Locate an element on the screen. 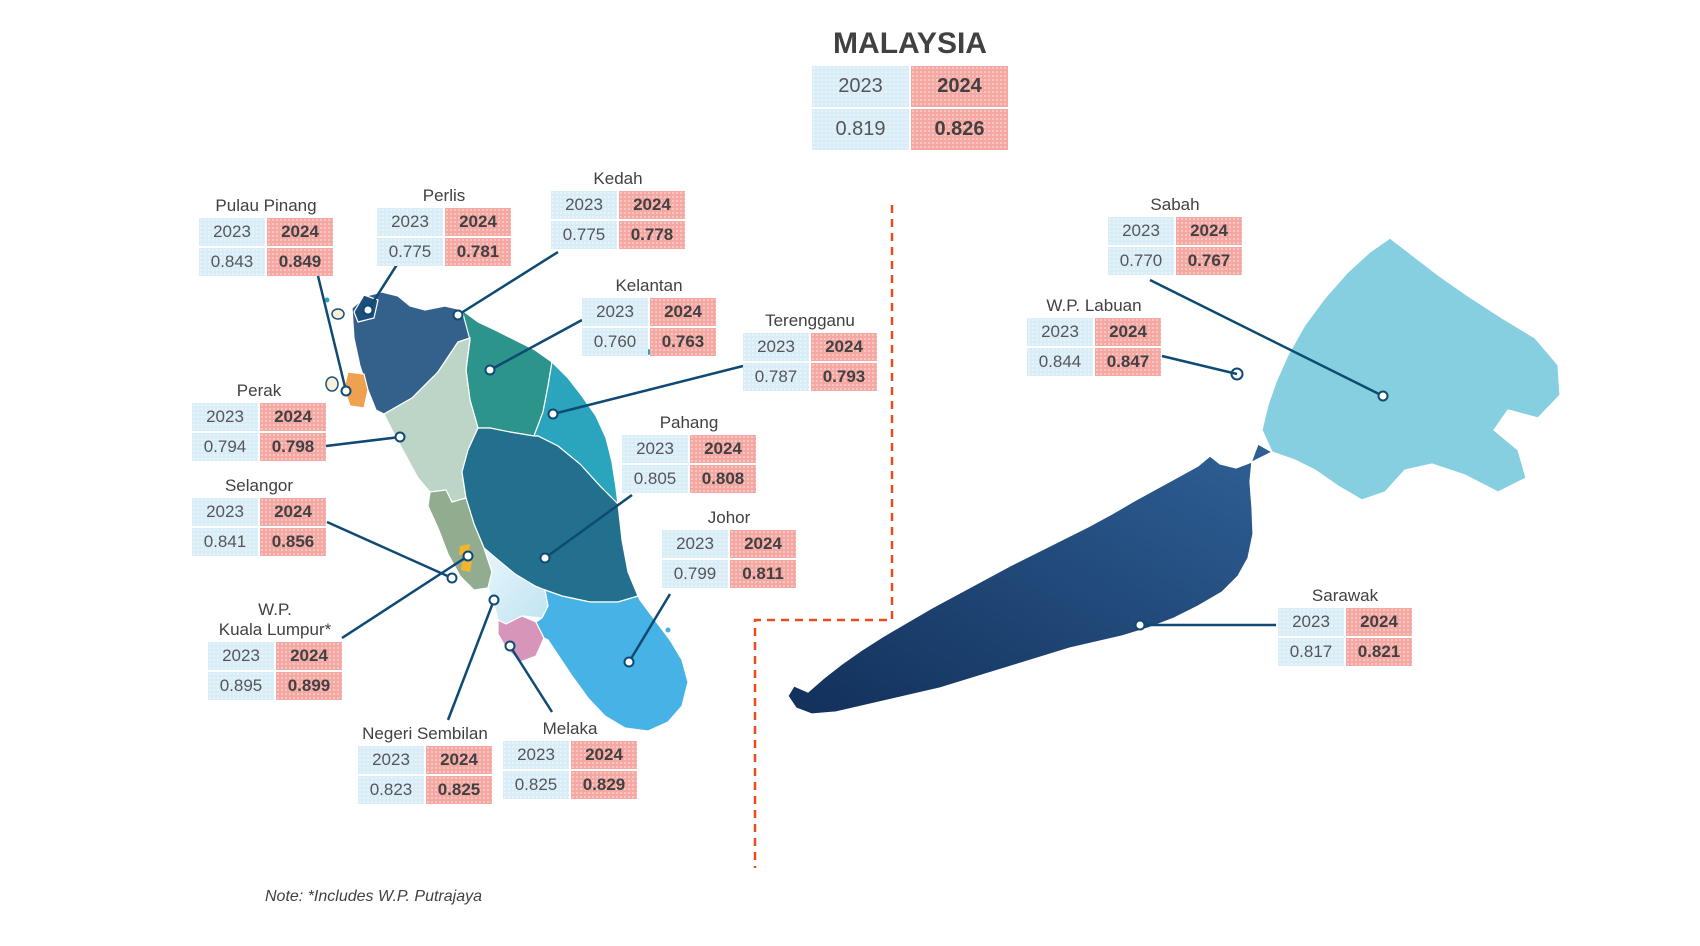 The height and width of the screenshot is (946, 1700). marker-dot-pahang is located at coordinates (545, 558).